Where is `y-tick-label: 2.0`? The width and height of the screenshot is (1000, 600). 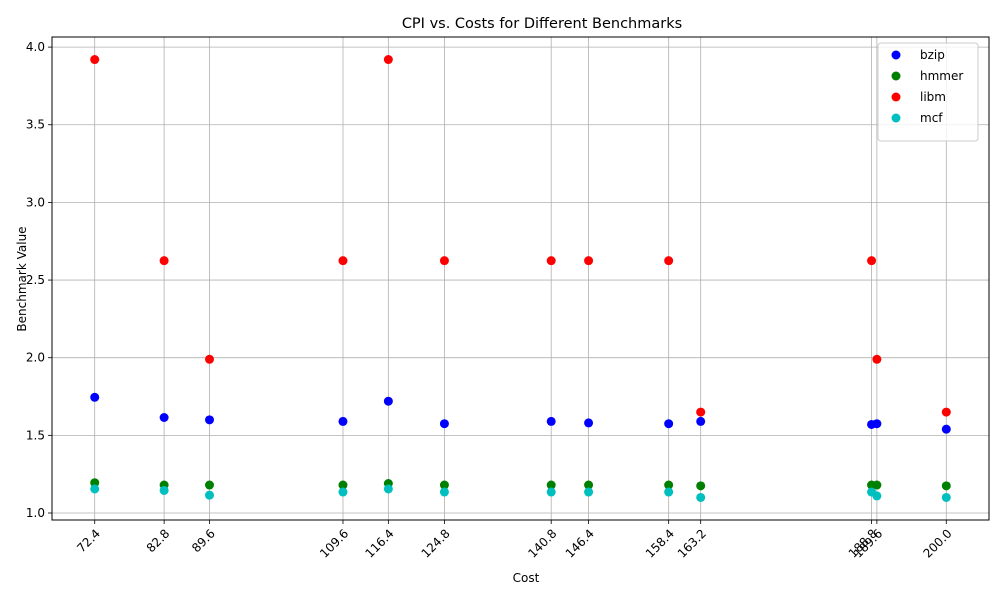
y-tick-label: 2.0 is located at coordinates (35, 358).